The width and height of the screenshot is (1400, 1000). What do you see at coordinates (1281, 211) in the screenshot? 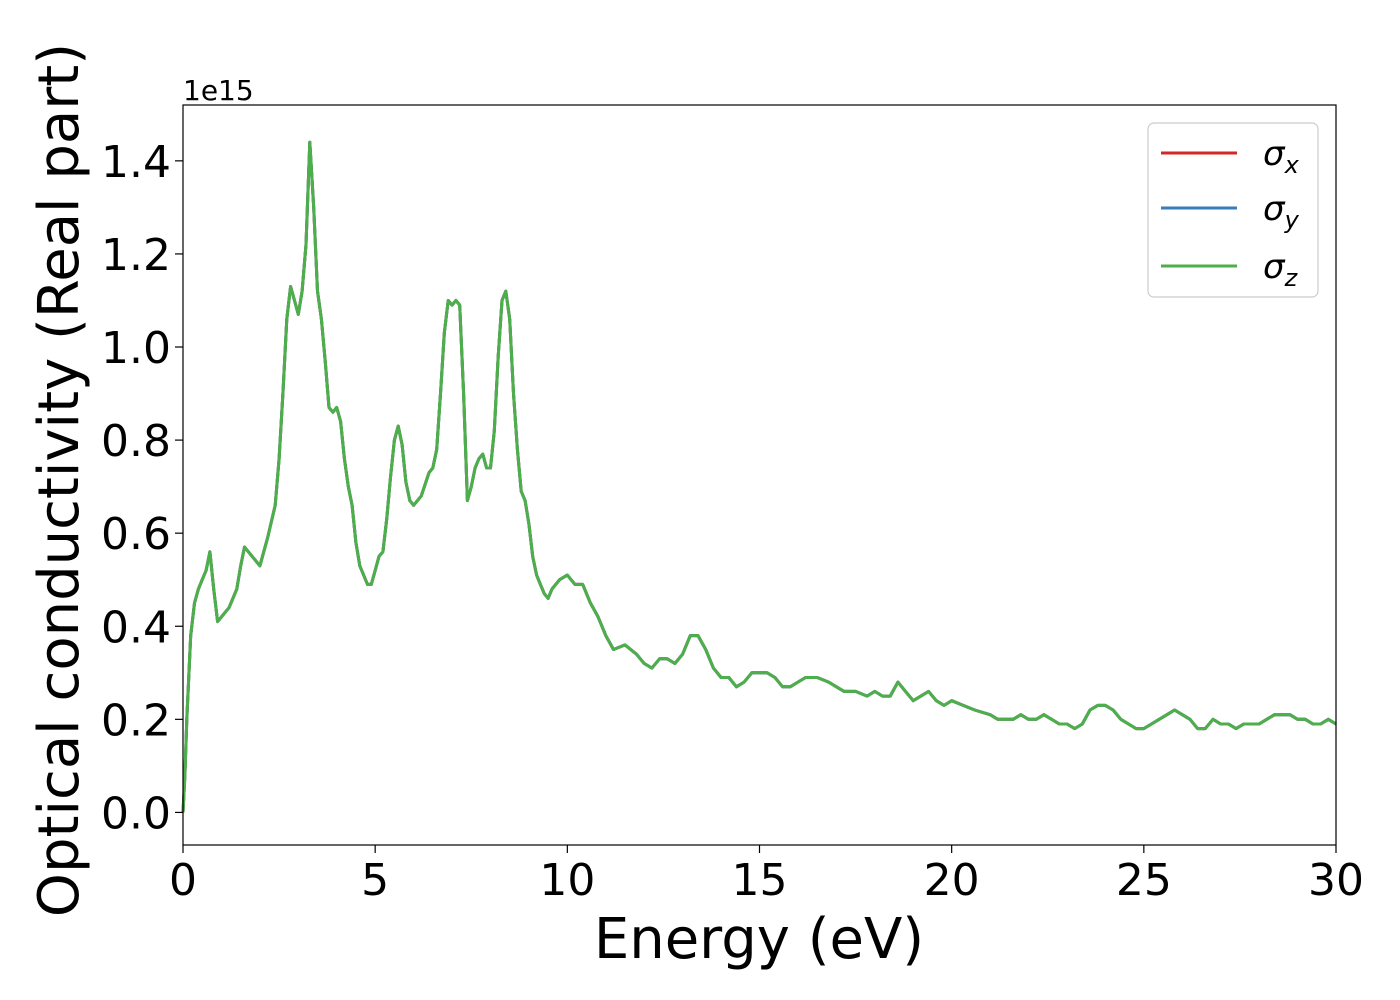
I see `legend-label-y: σy` at bounding box center [1281, 211].